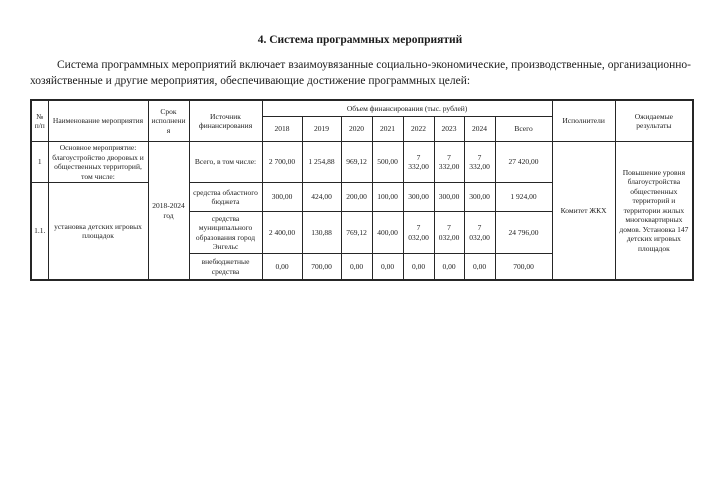  I want to click on header-year-2023: 2023, so click(449, 129).